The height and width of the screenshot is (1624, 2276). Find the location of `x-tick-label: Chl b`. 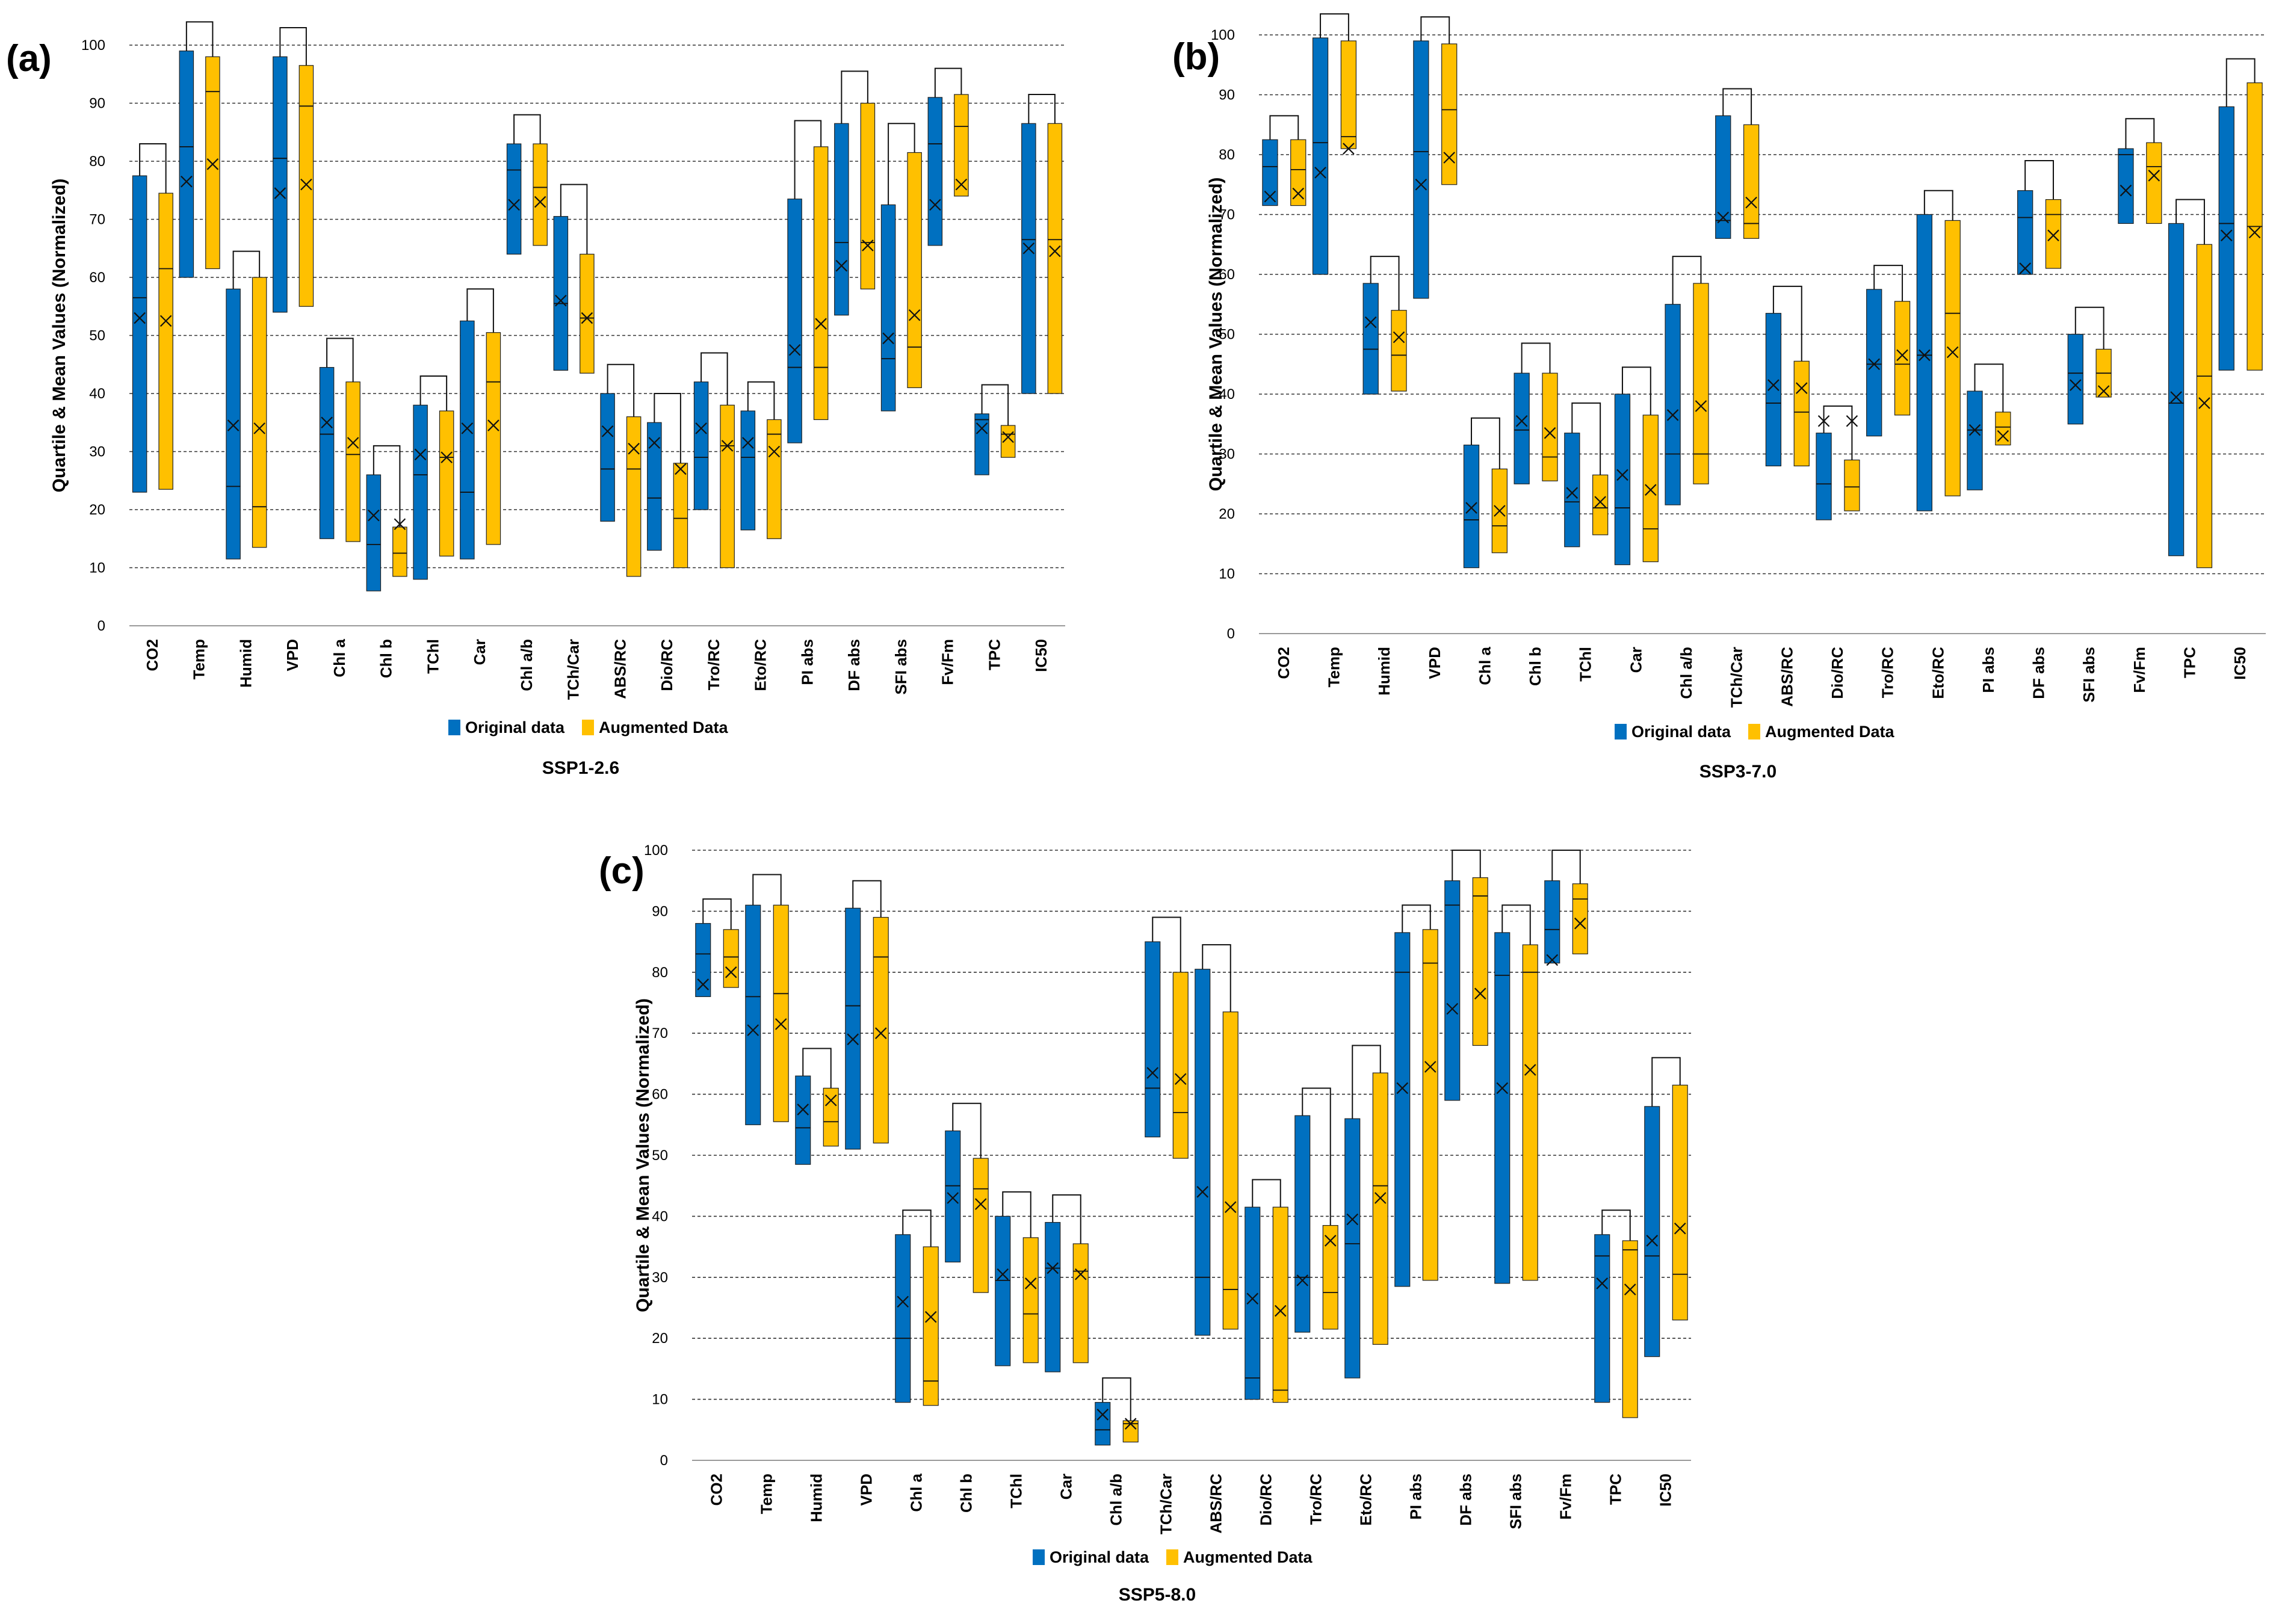

x-tick-label: Chl b is located at coordinates (386, 658).